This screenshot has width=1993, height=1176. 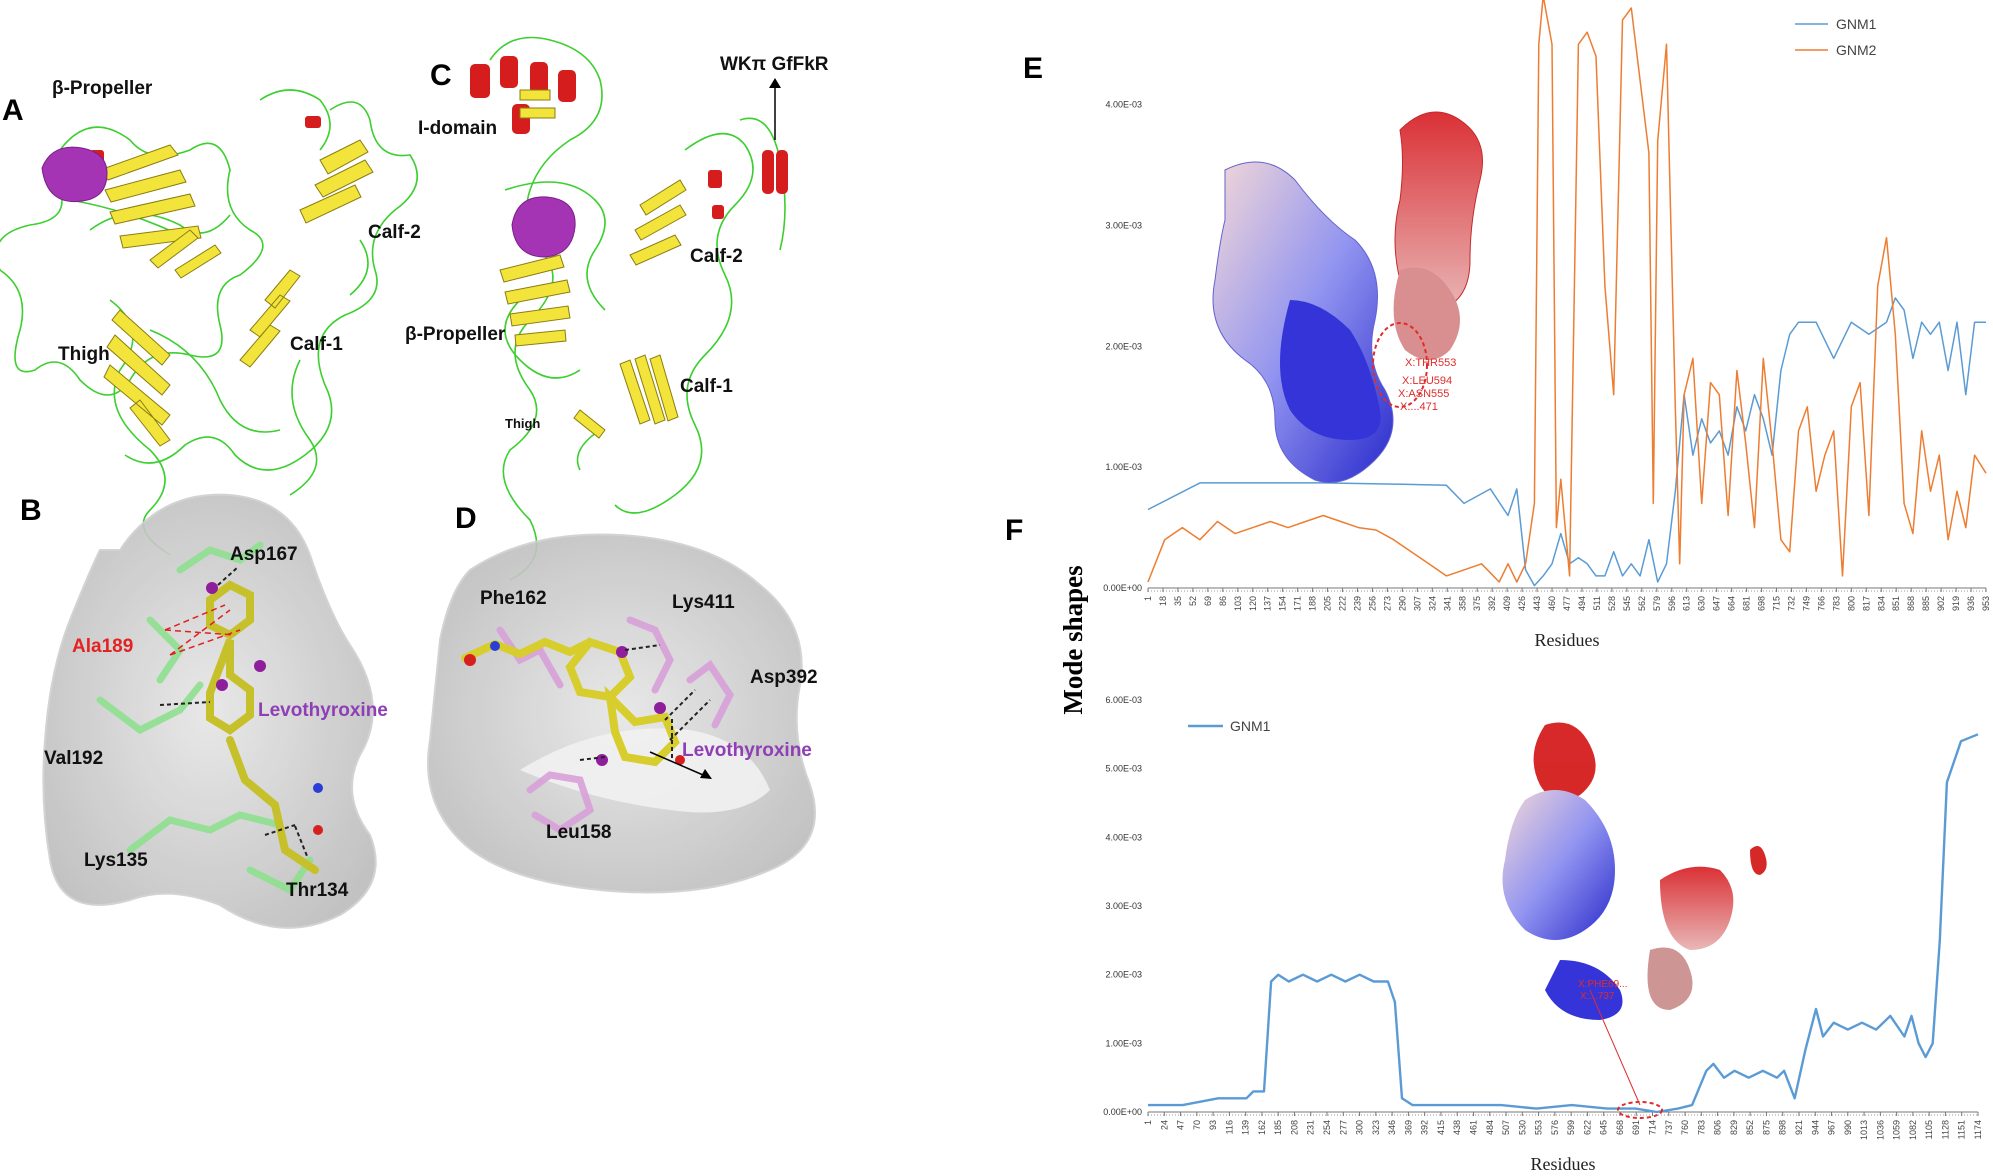 I want to click on residue-asp167: Asp167, so click(x=264, y=554).